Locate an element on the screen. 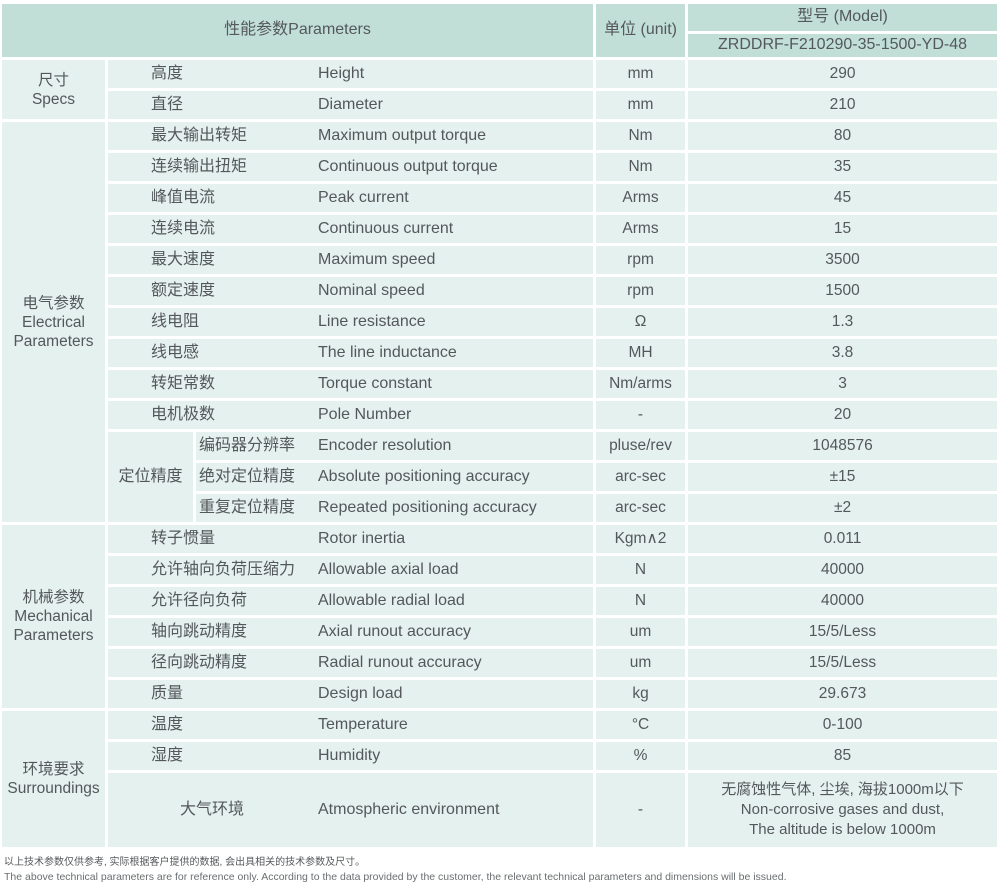 Image resolution: width=1000 pixels, height=884 pixels. table-row: 连续输出扭矩 Continuous output torque Nm 35 is located at coordinates (500, 168).